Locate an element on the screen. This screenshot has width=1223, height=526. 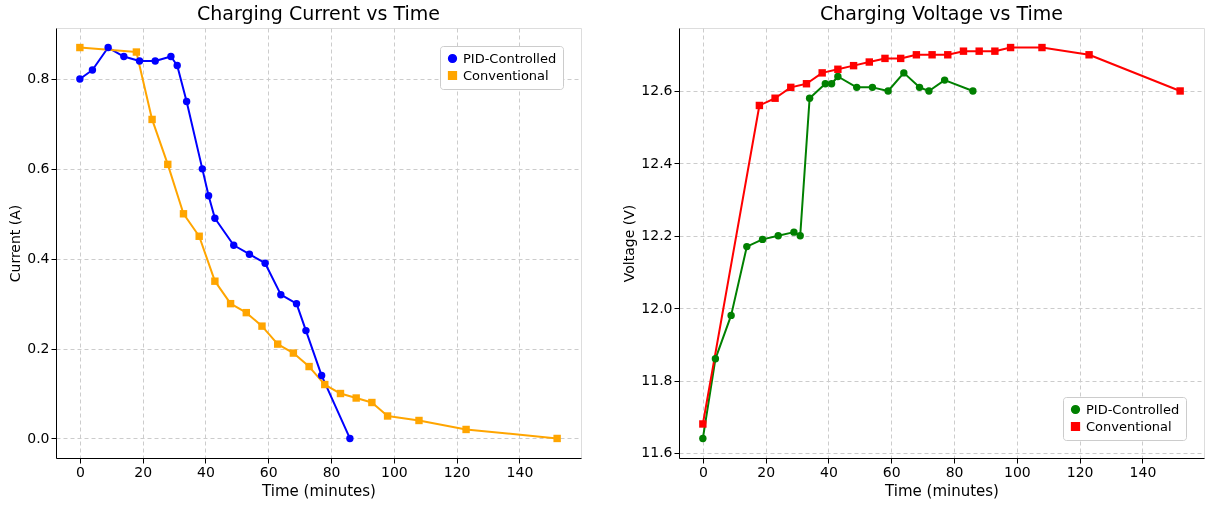
y-tick-label: 0.0 is located at coordinates (38, 437).